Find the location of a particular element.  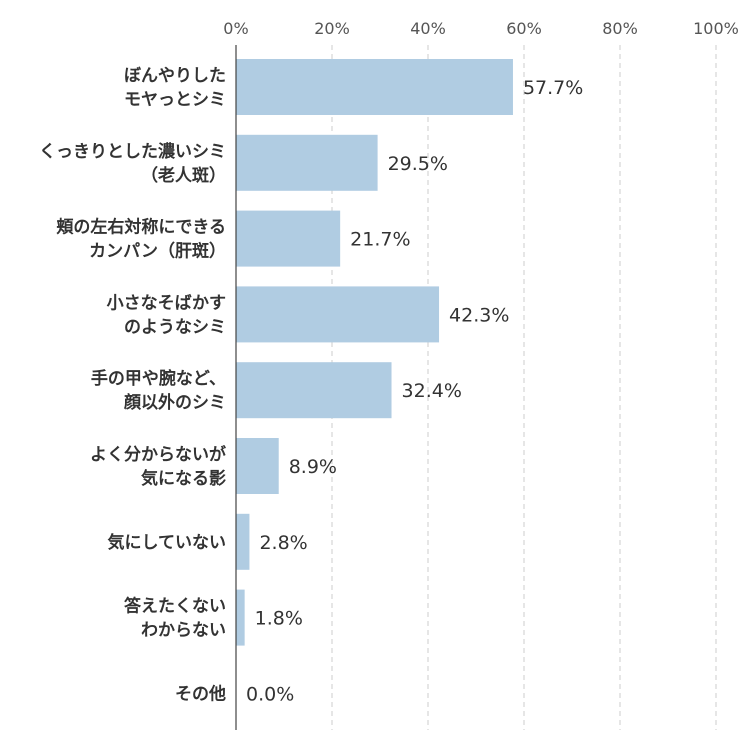

value-label: 21.7% is located at coordinates (380, 240).